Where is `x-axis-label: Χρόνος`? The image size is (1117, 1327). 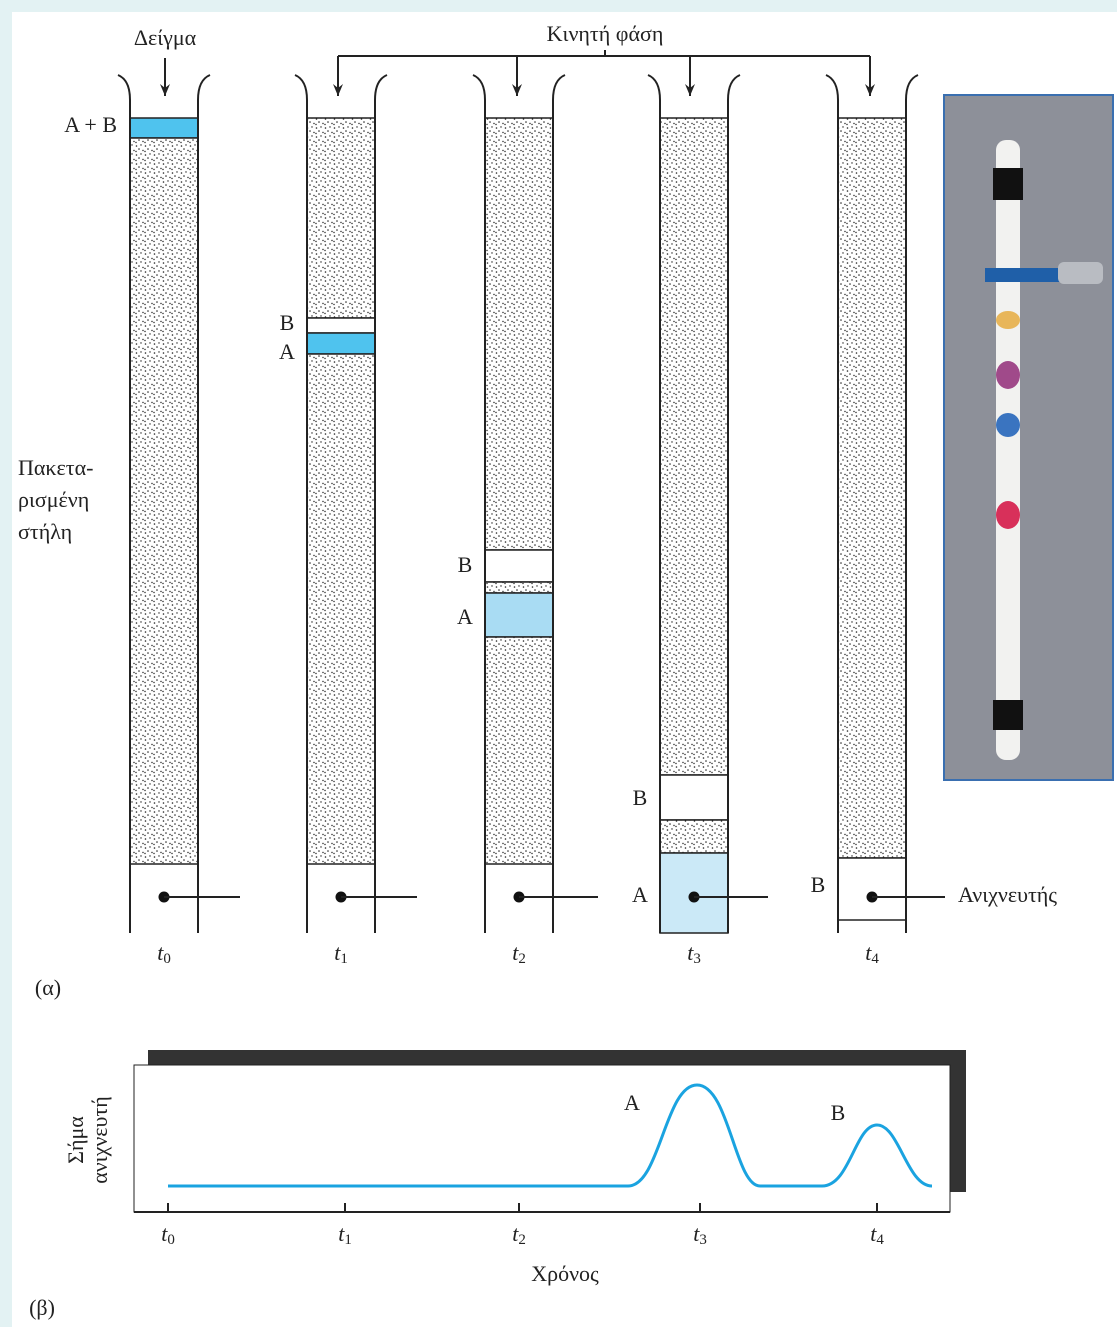 x-axis-label: Χρόνος is located at coordinates (565, 1273).